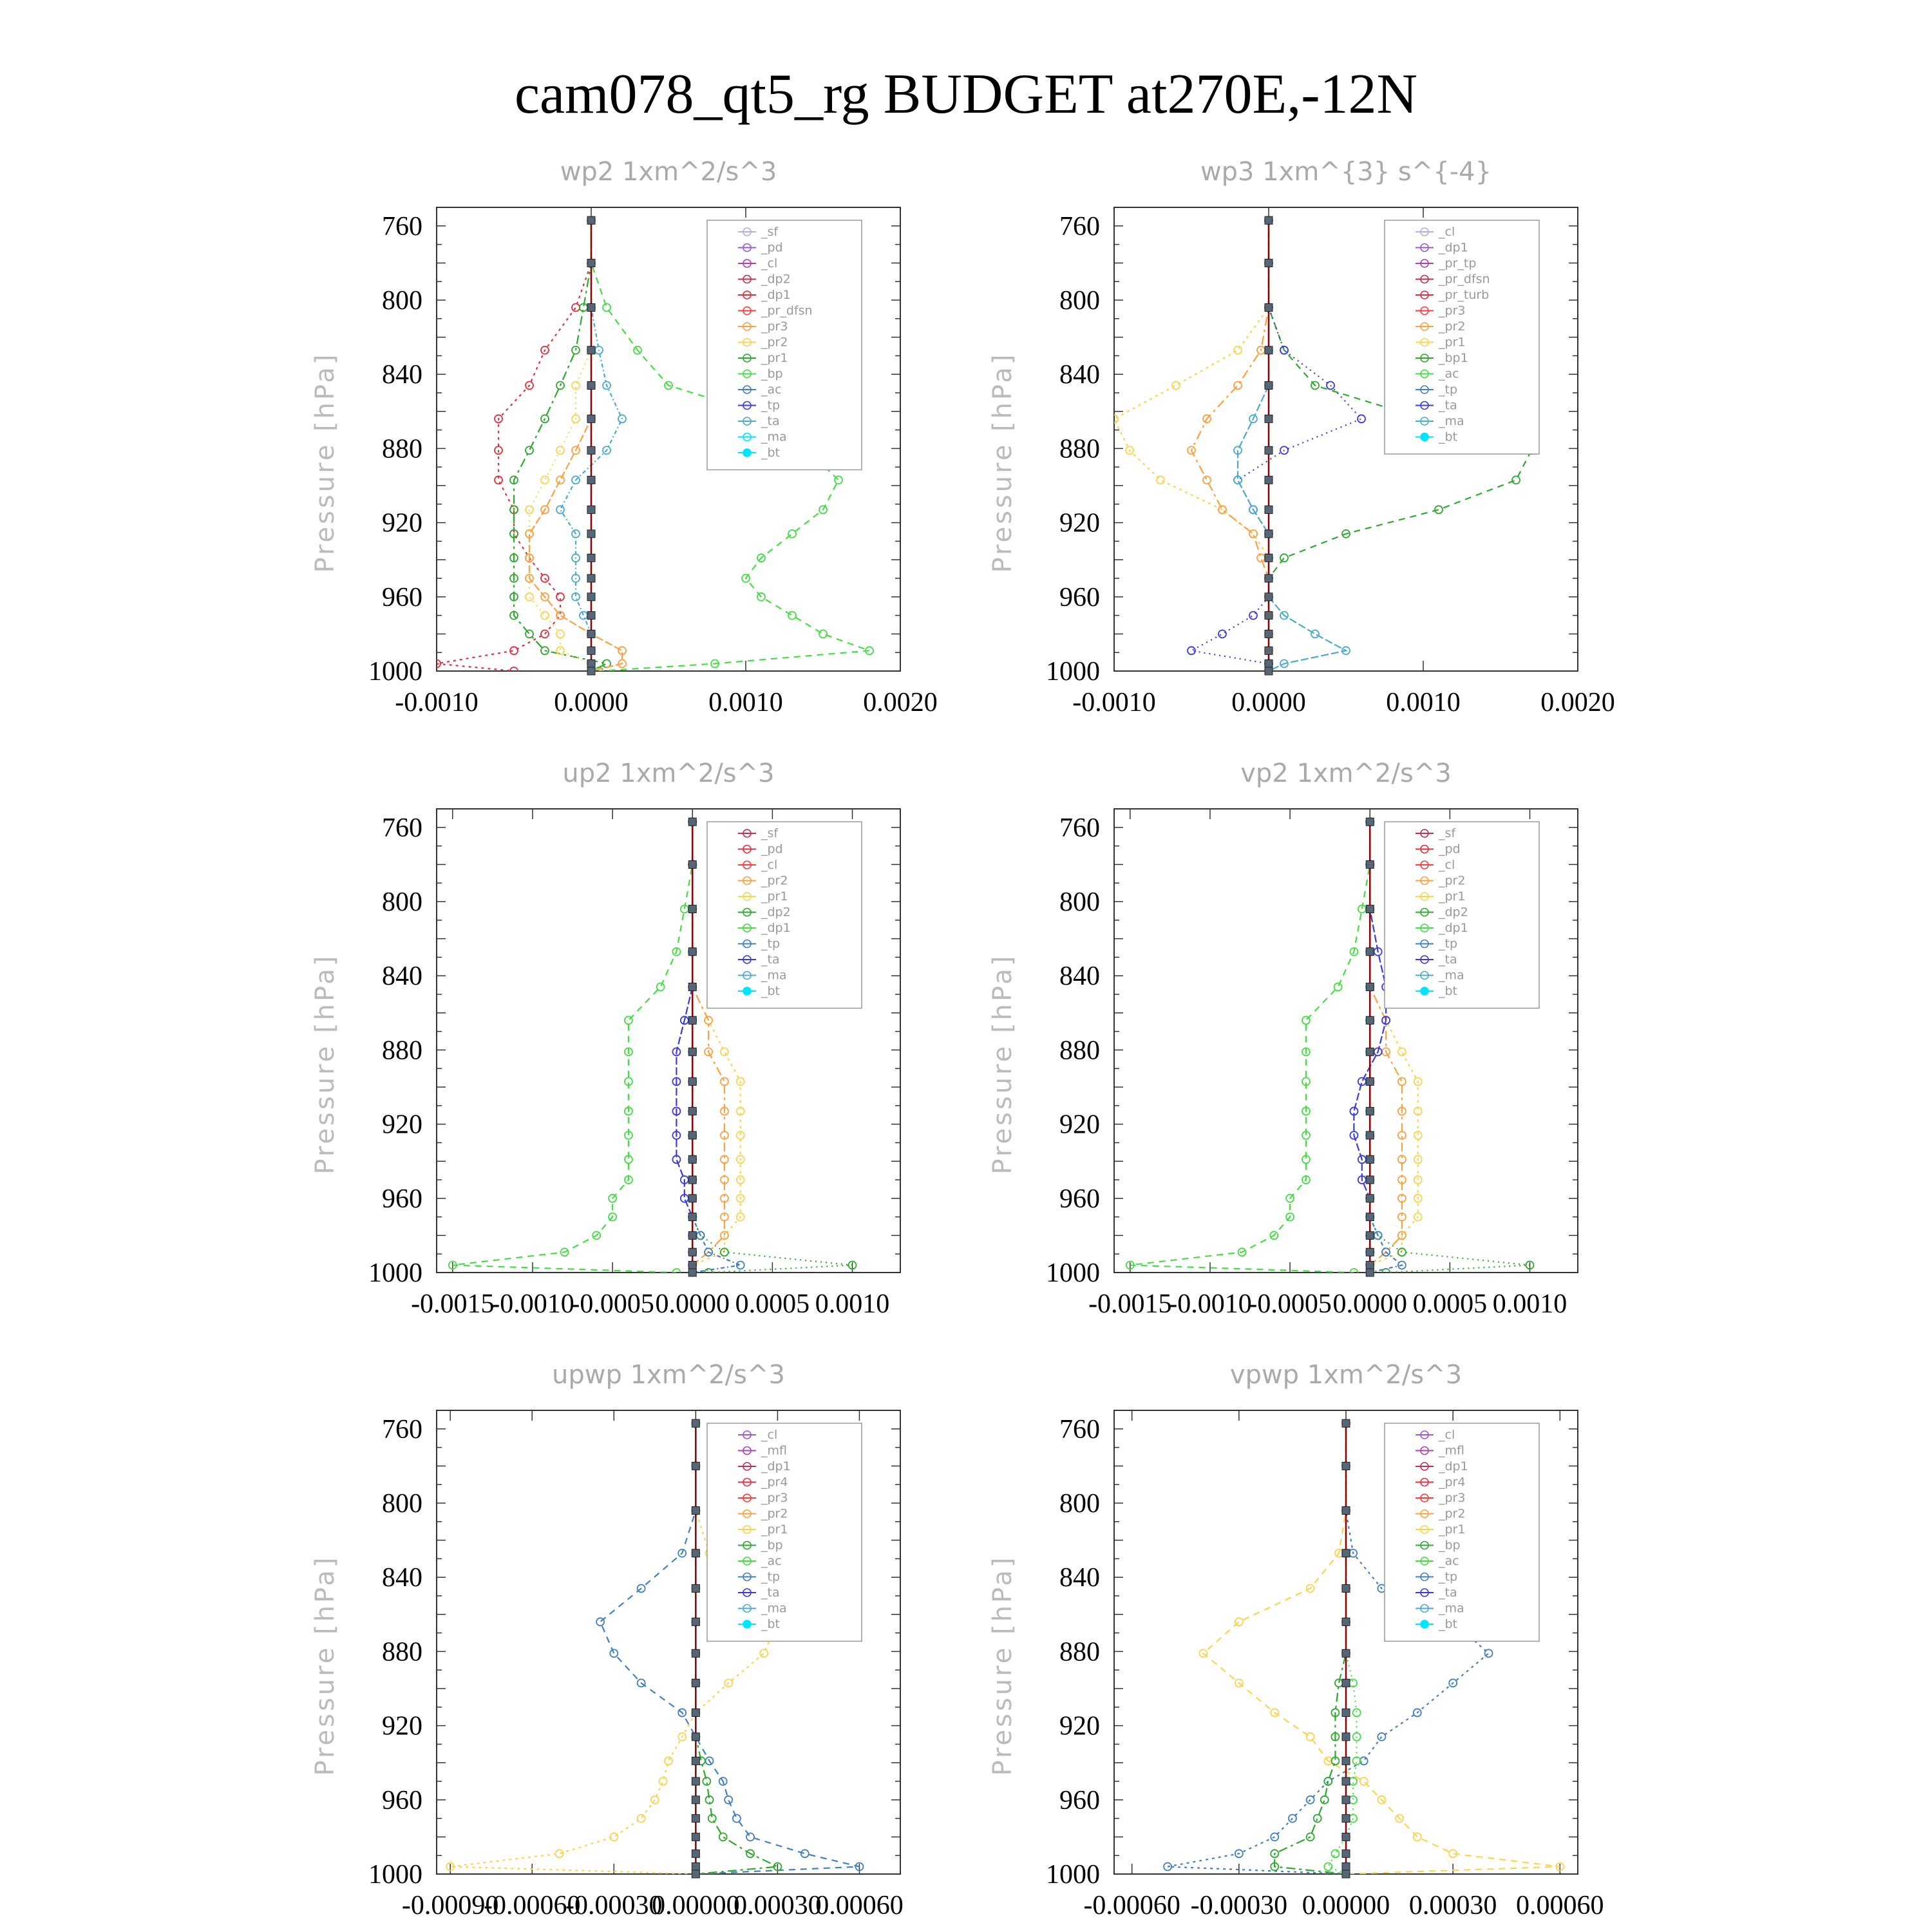  What do you see at coordinates (575, 446) in the screenshot?
I see `series-line-pr3` at bounding box center [575, 446].